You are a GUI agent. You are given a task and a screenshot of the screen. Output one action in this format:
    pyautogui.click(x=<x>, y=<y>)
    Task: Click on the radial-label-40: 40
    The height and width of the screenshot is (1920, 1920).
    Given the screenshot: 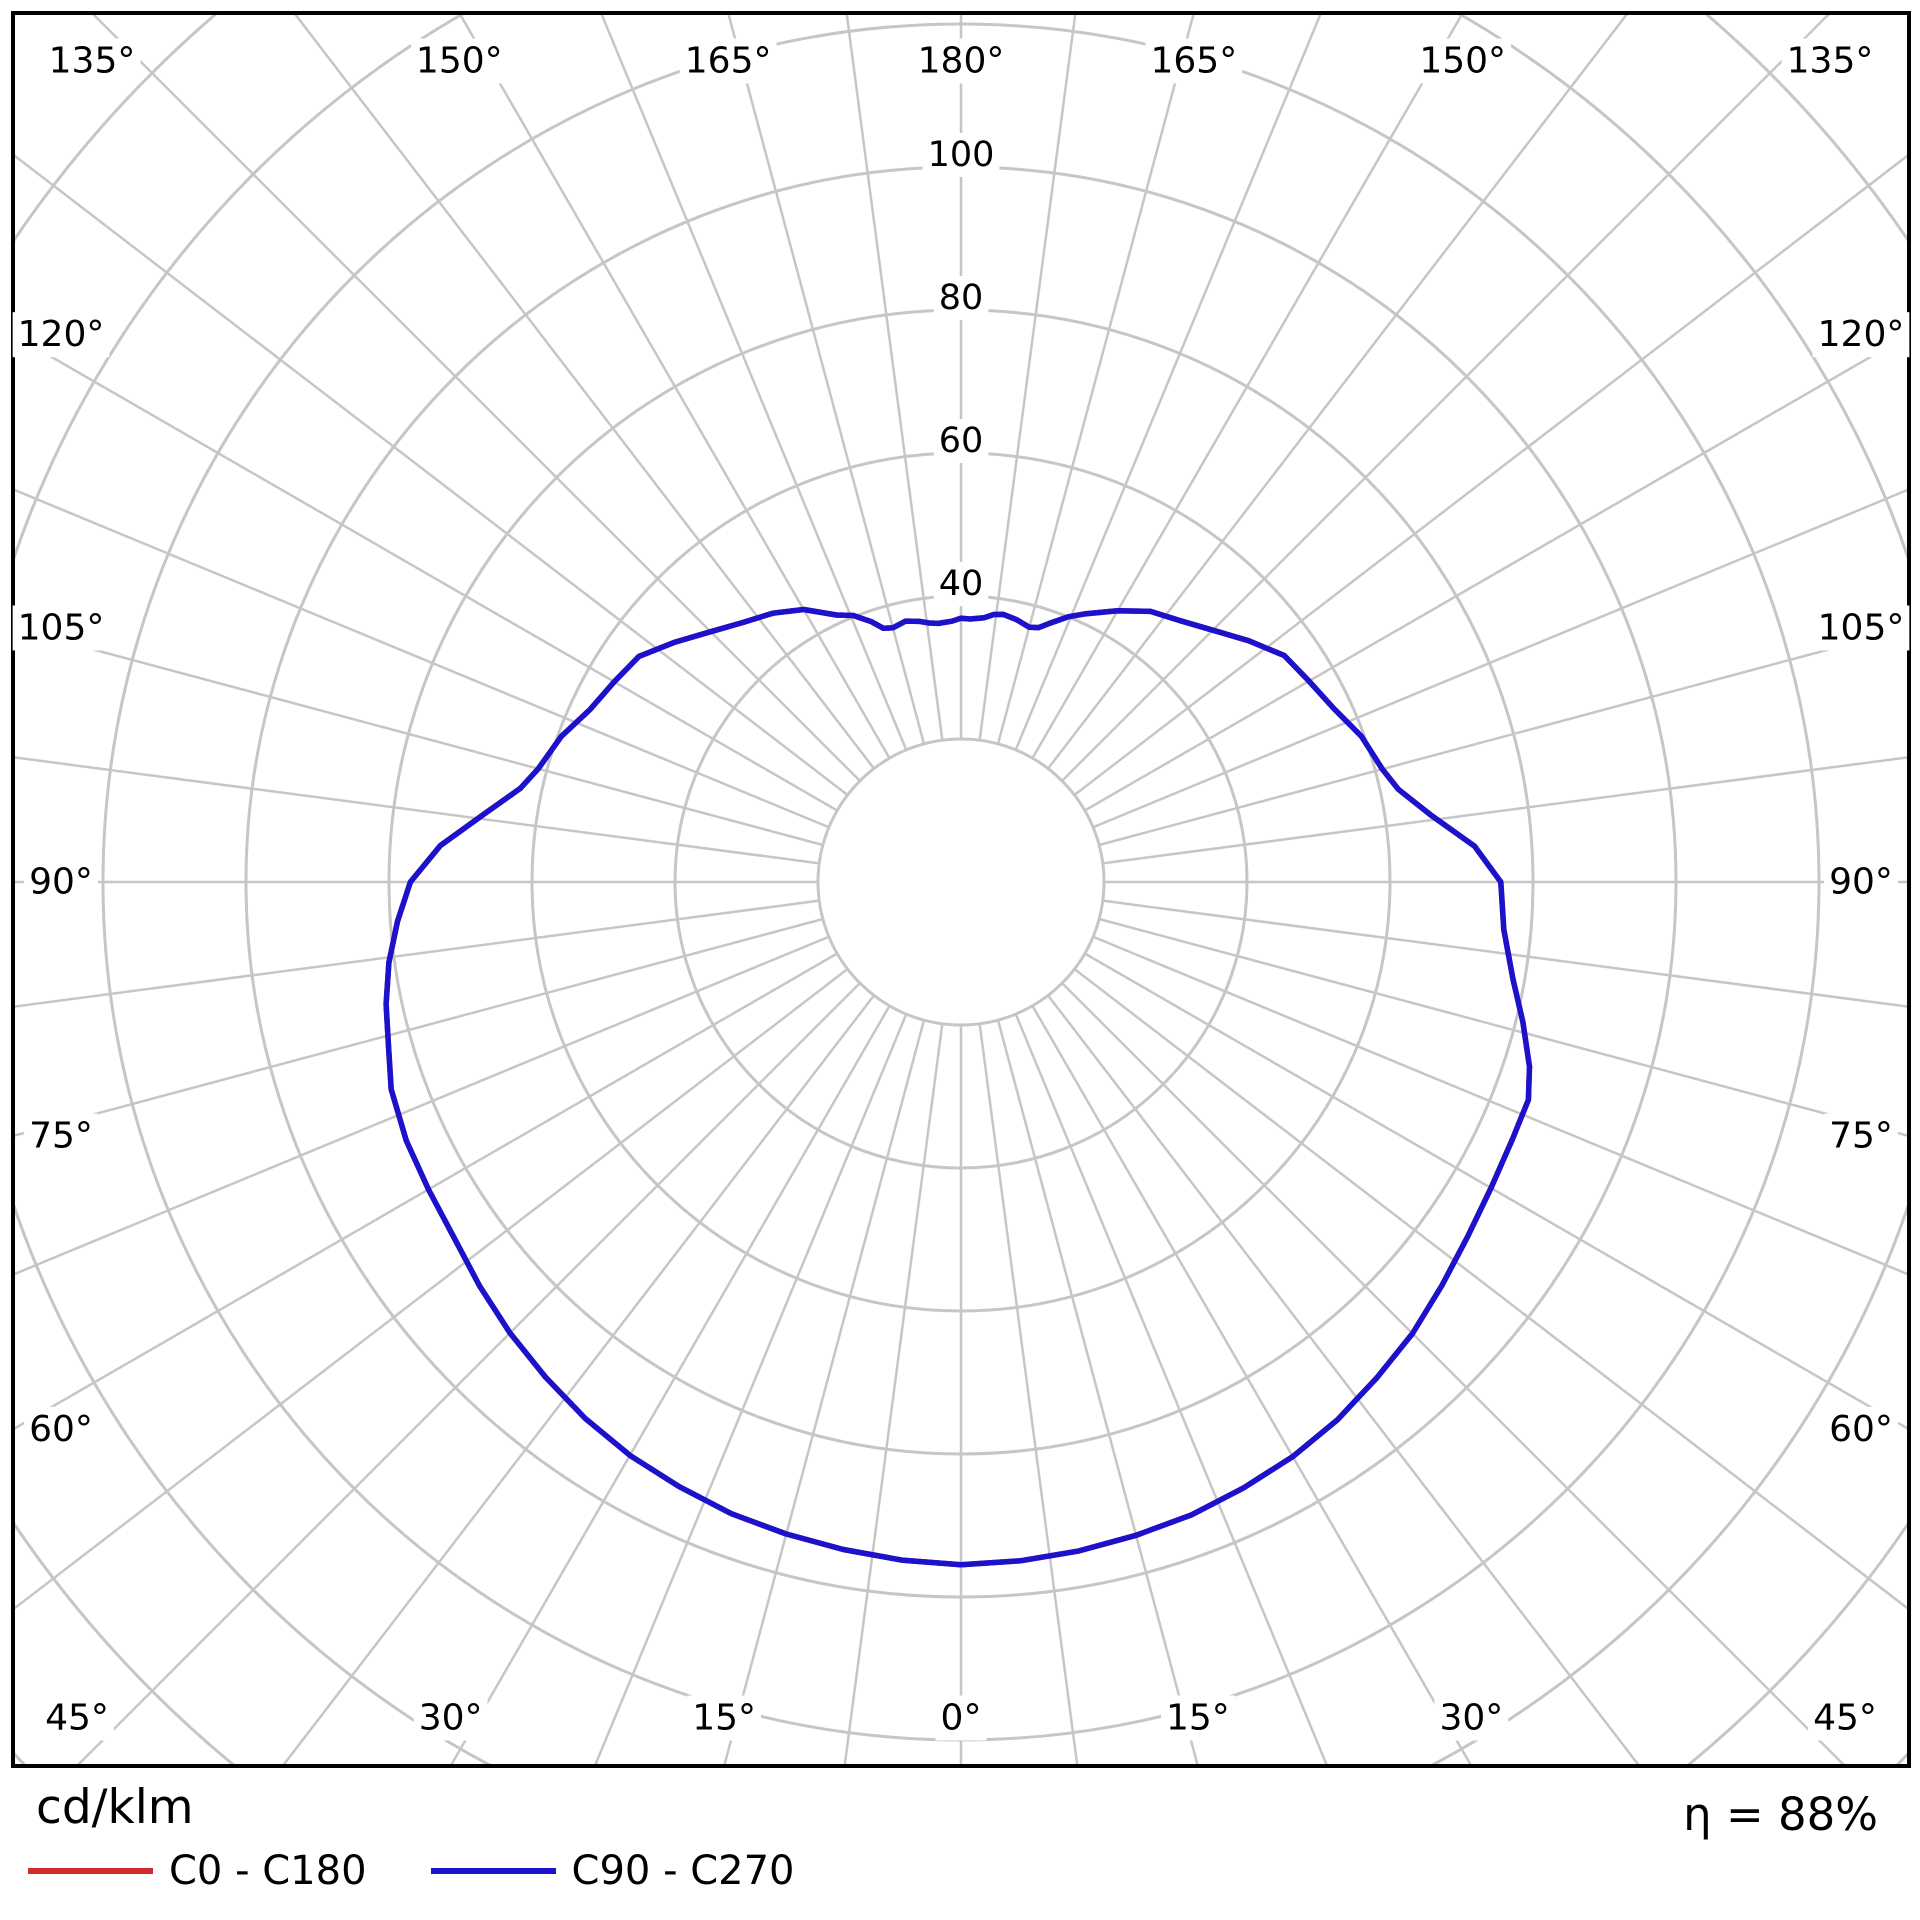 What is the action you would take?
    pyautogui.click(x=961, y=584)
    